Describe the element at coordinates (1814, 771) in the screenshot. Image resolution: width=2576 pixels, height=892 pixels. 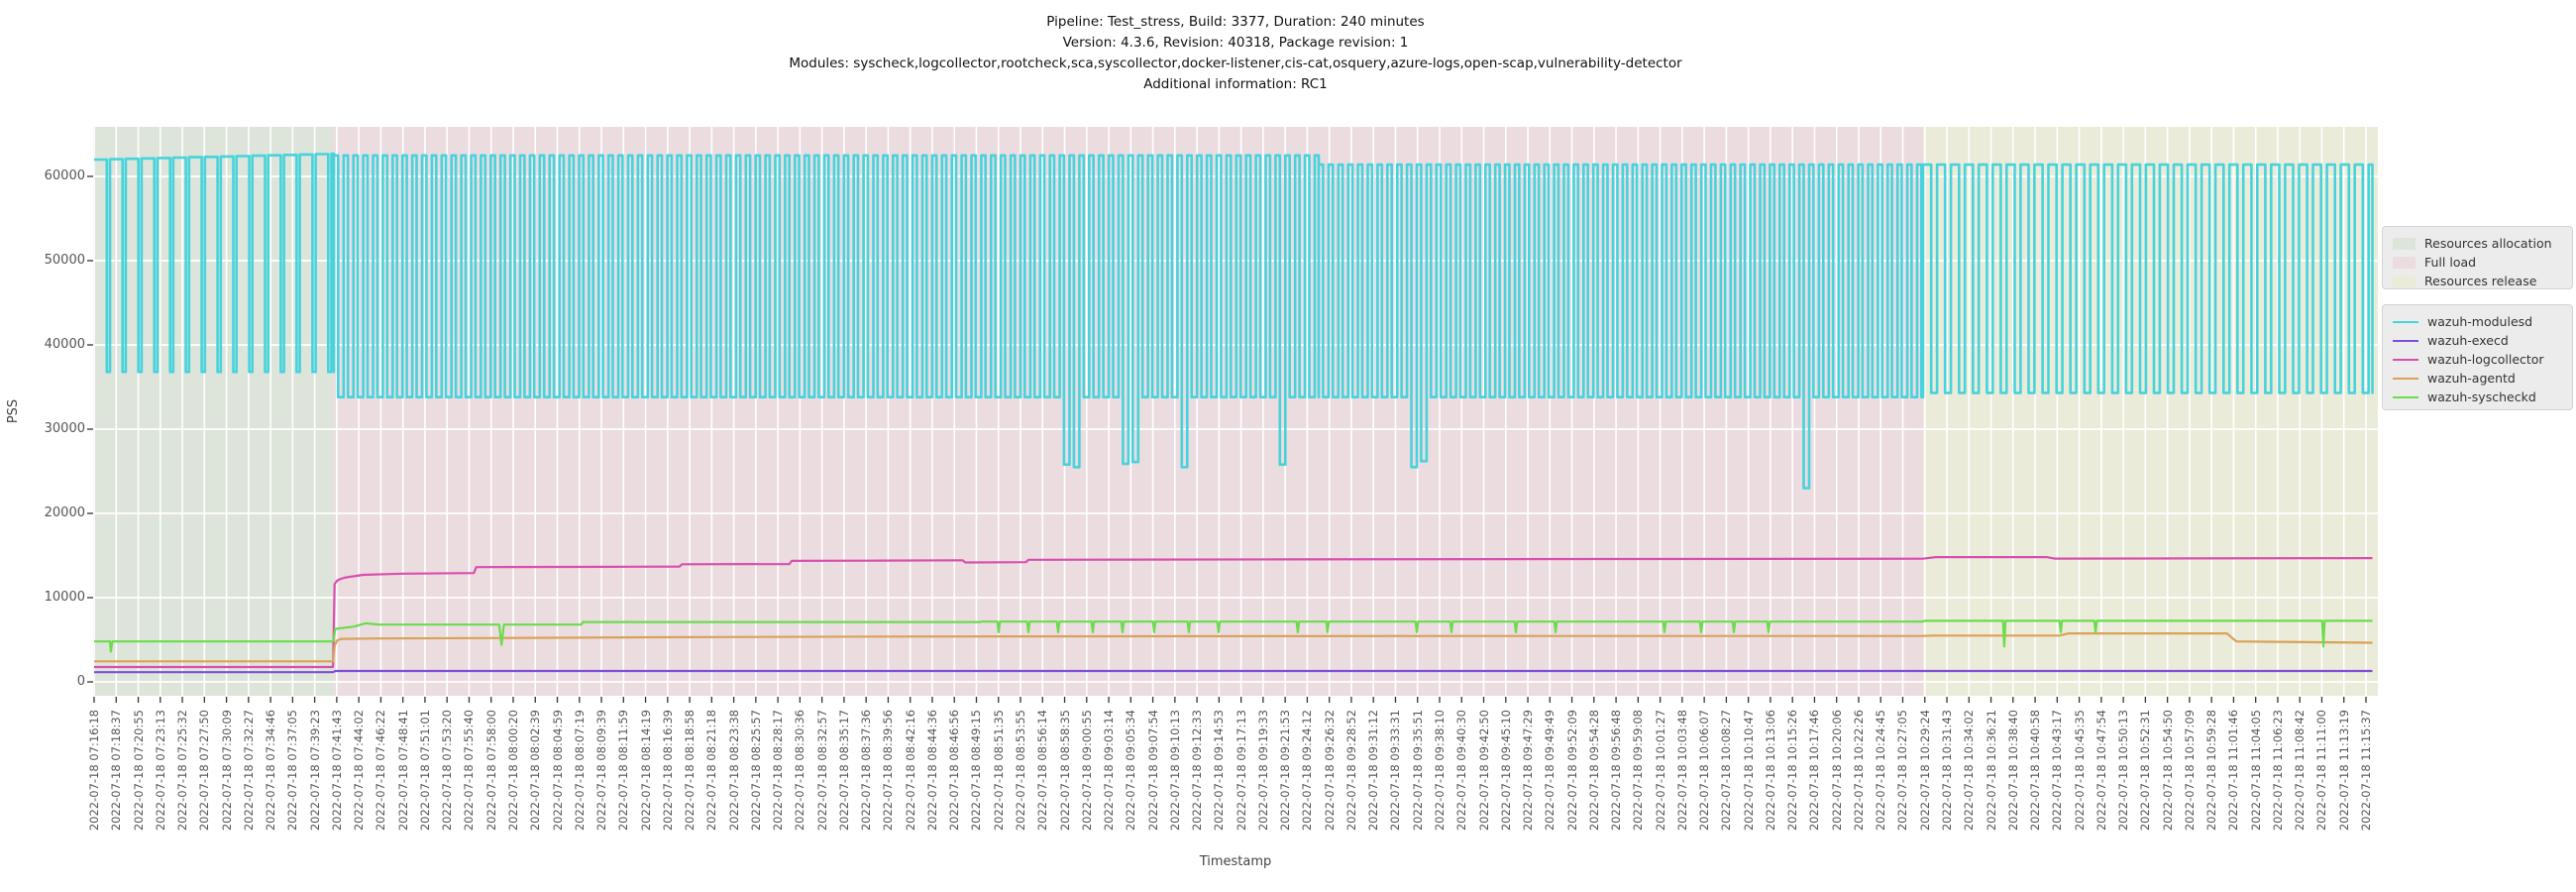
I see `x-tick-label: 2022-07-18 10:17:46` at that location.